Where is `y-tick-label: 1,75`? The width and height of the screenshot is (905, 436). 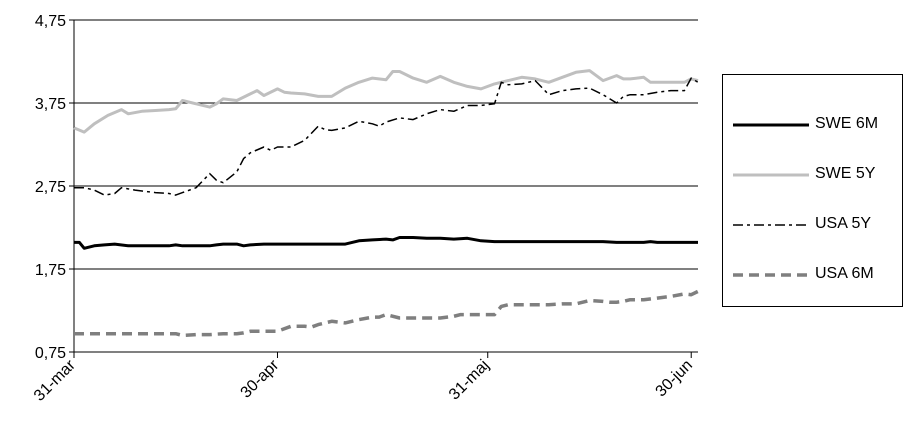
y-tick-label: 1,75 is located at coordinates (50, 270).